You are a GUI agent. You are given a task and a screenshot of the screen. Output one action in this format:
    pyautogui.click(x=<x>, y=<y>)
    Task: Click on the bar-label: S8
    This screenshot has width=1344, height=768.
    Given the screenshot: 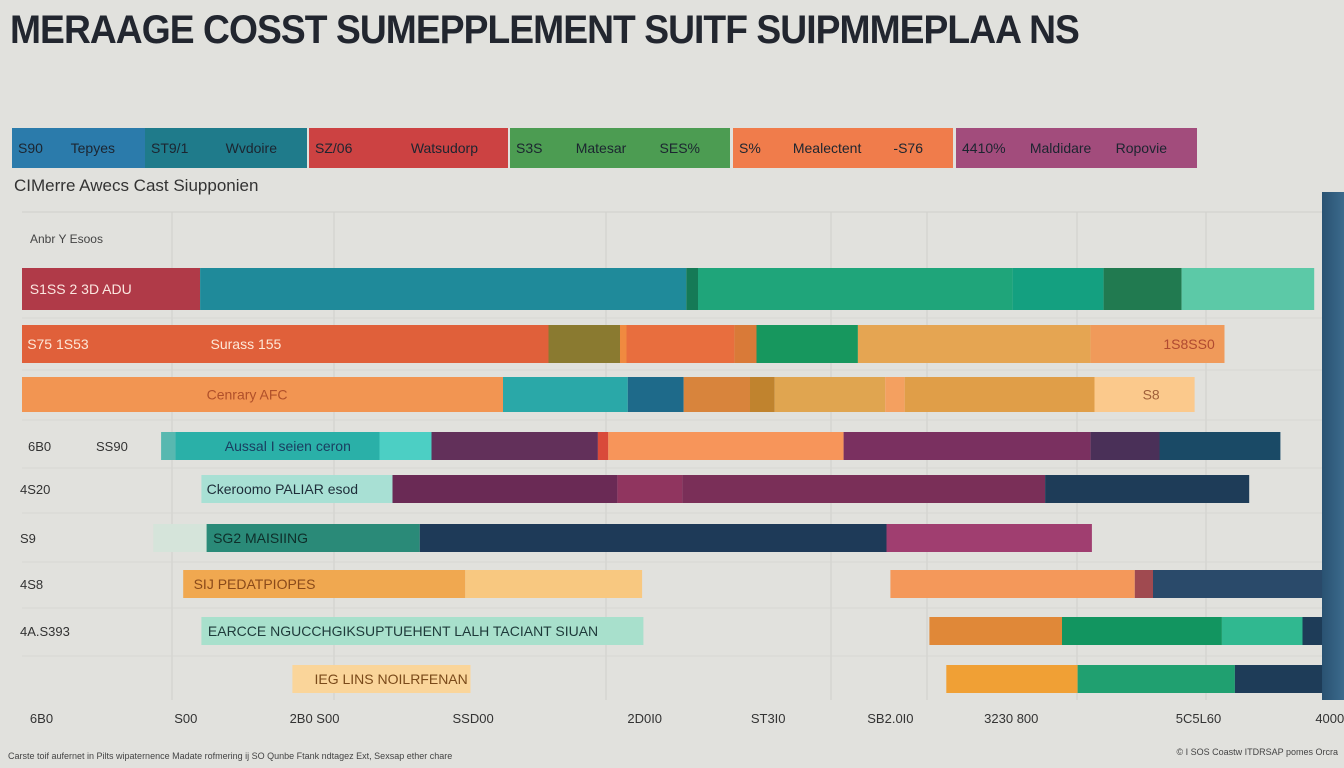 What is the action you would take?
    pyautogui.click(x=1151, y=395)
    